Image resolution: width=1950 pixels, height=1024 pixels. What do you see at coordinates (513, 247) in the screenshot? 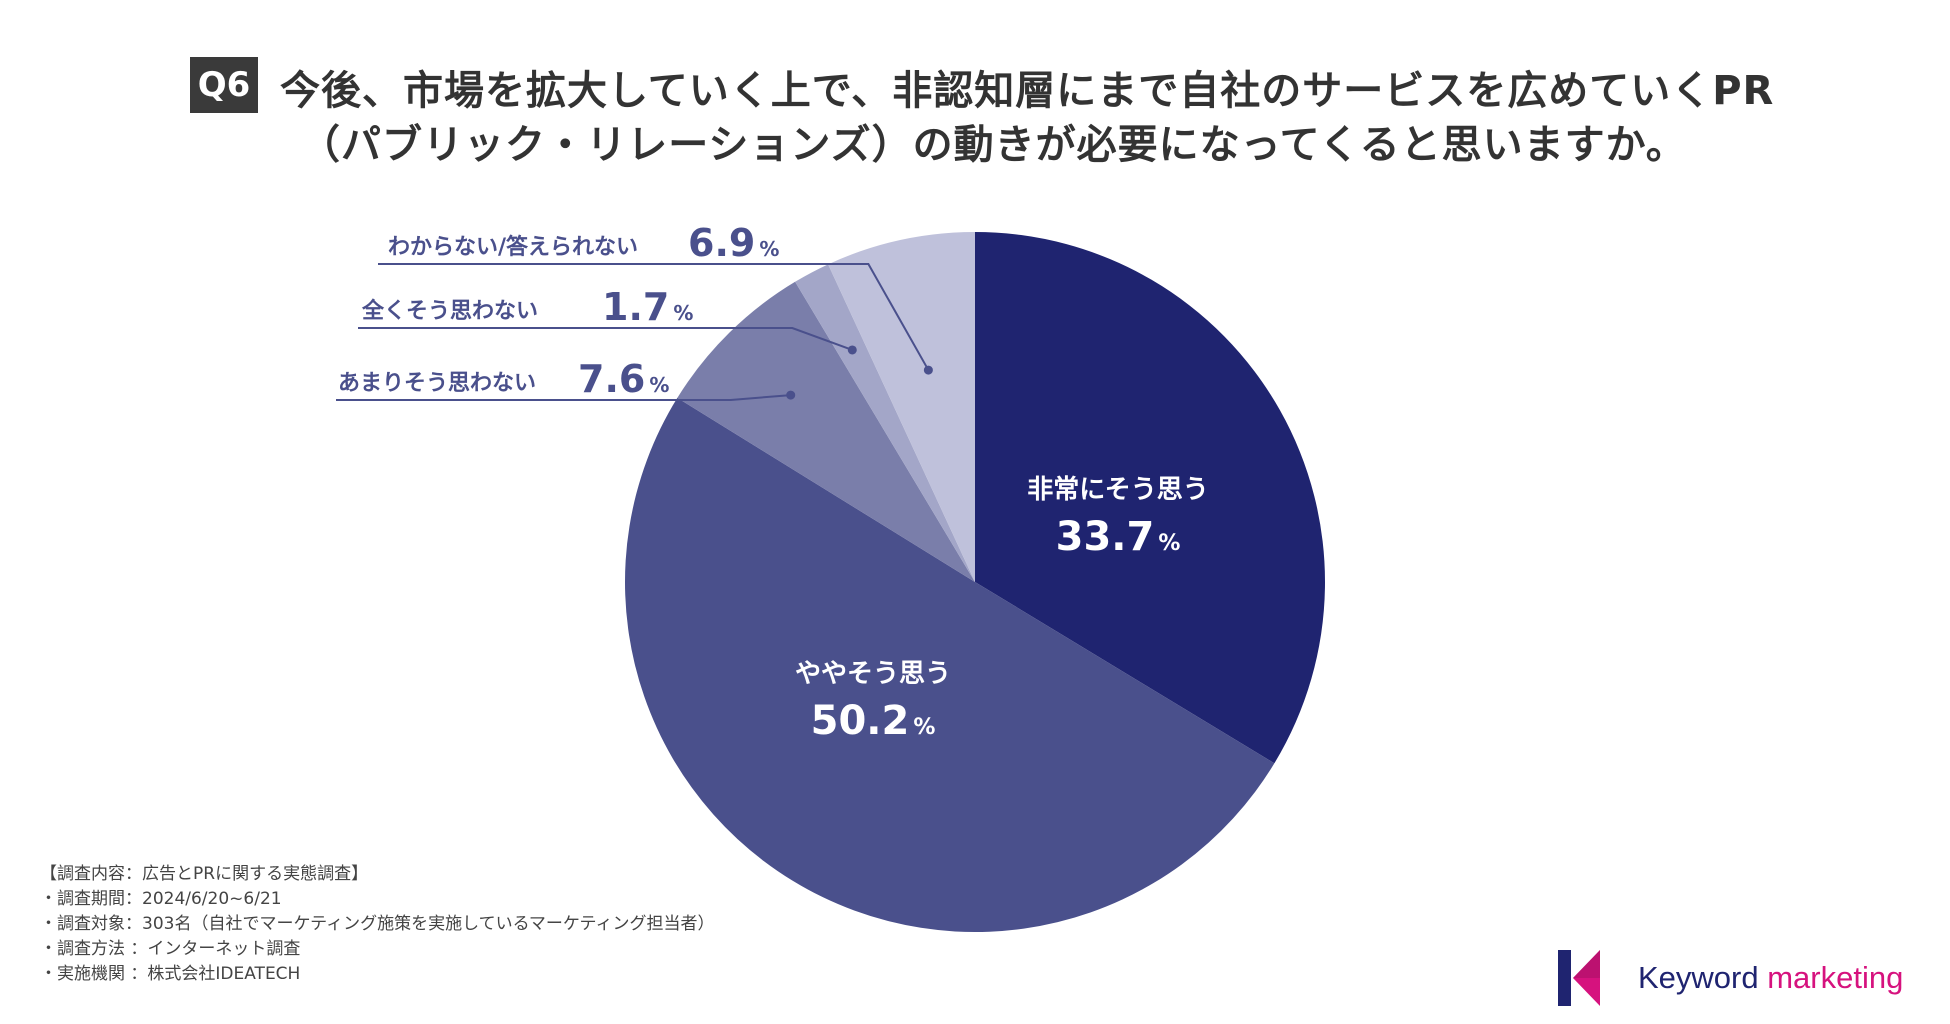
I see `slice-label-dont-know: わからない/答えられない` at bounding box center [513, 247].